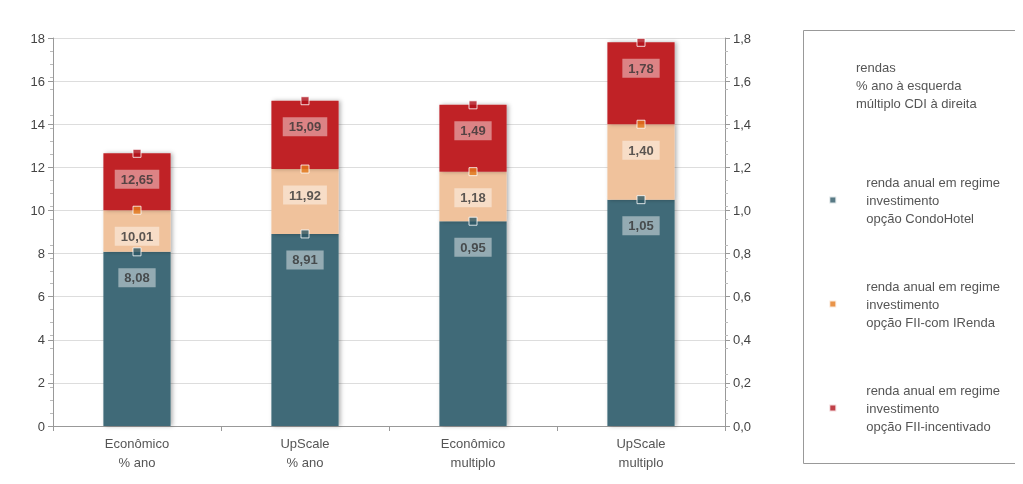 This screenshot has width=1023, height=484. What do you see at coordinates (41, 254) in the screenshot?
I see `y-tick-label: 8` at bounding box center [41, 254].